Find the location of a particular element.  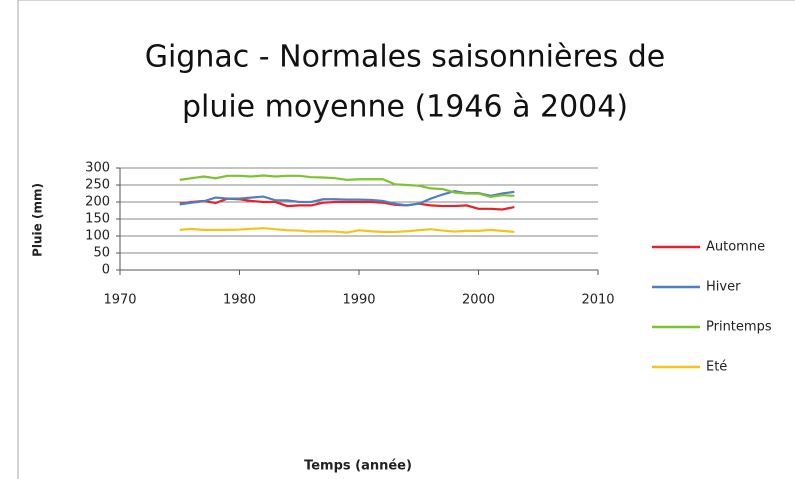

y-tick-label: 100 is located at coordinates (97, 236).